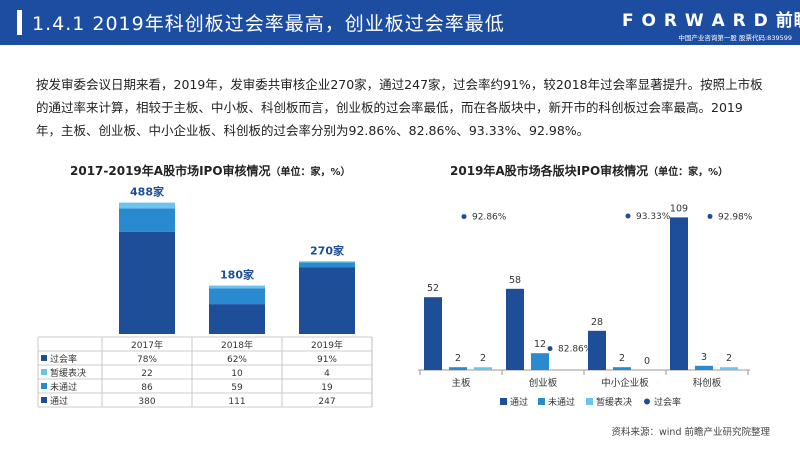 The width and height of the screenshot is (800, 450). What do you see at coordinates (575, 350) in the screenshot?
I see `rate-label: 82.86%` at bounding box center [575, 350].